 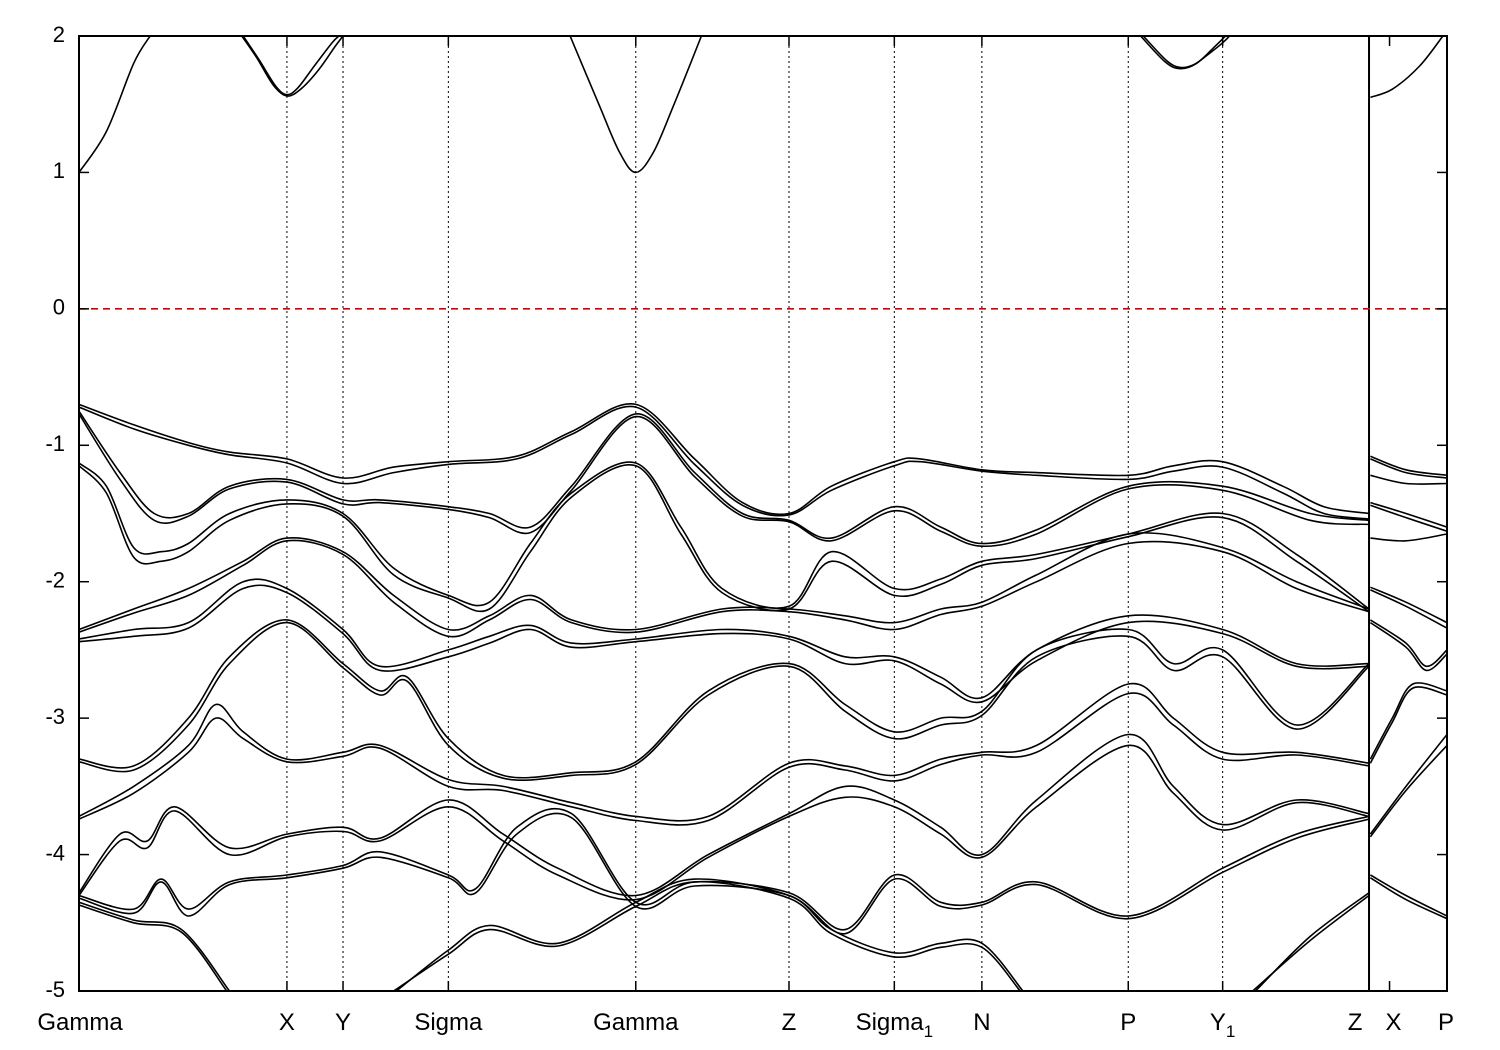 I want to click on y-tick-label: -3, so click(x=55, y=716).